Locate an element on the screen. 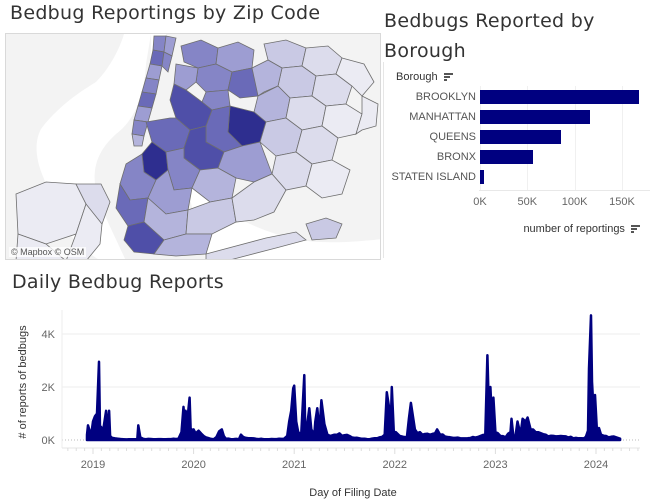 The height and width of the screenshot is (503, 652). category-label: BROOKLYN is located at coordinates (445, 97).